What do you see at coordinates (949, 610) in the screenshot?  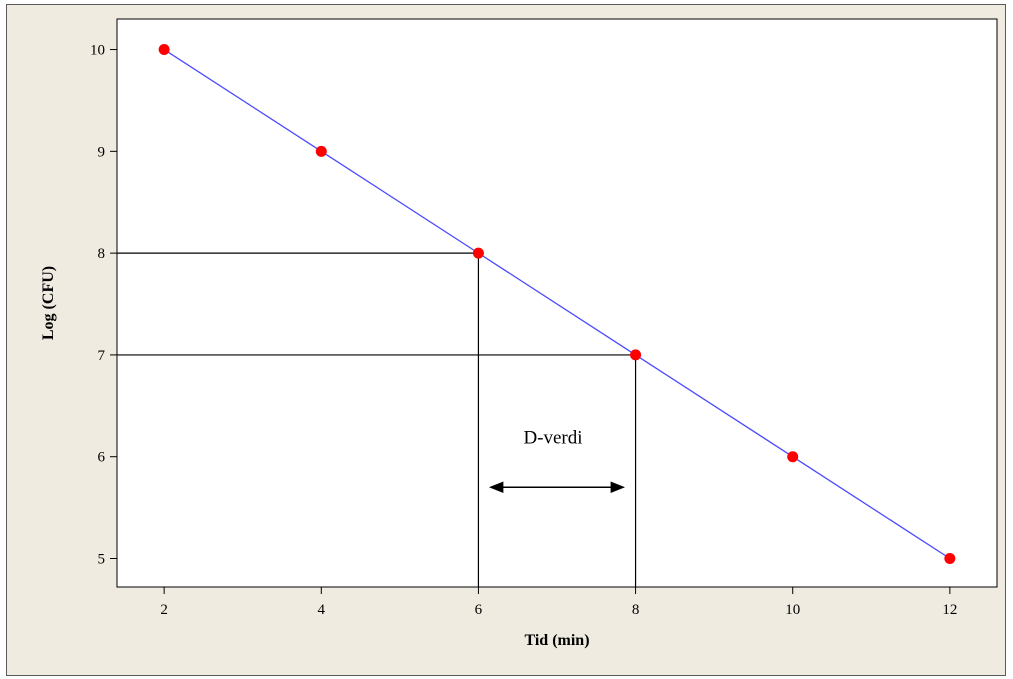 I see `x-tick-label: 12` at bounding box center [949, 610].